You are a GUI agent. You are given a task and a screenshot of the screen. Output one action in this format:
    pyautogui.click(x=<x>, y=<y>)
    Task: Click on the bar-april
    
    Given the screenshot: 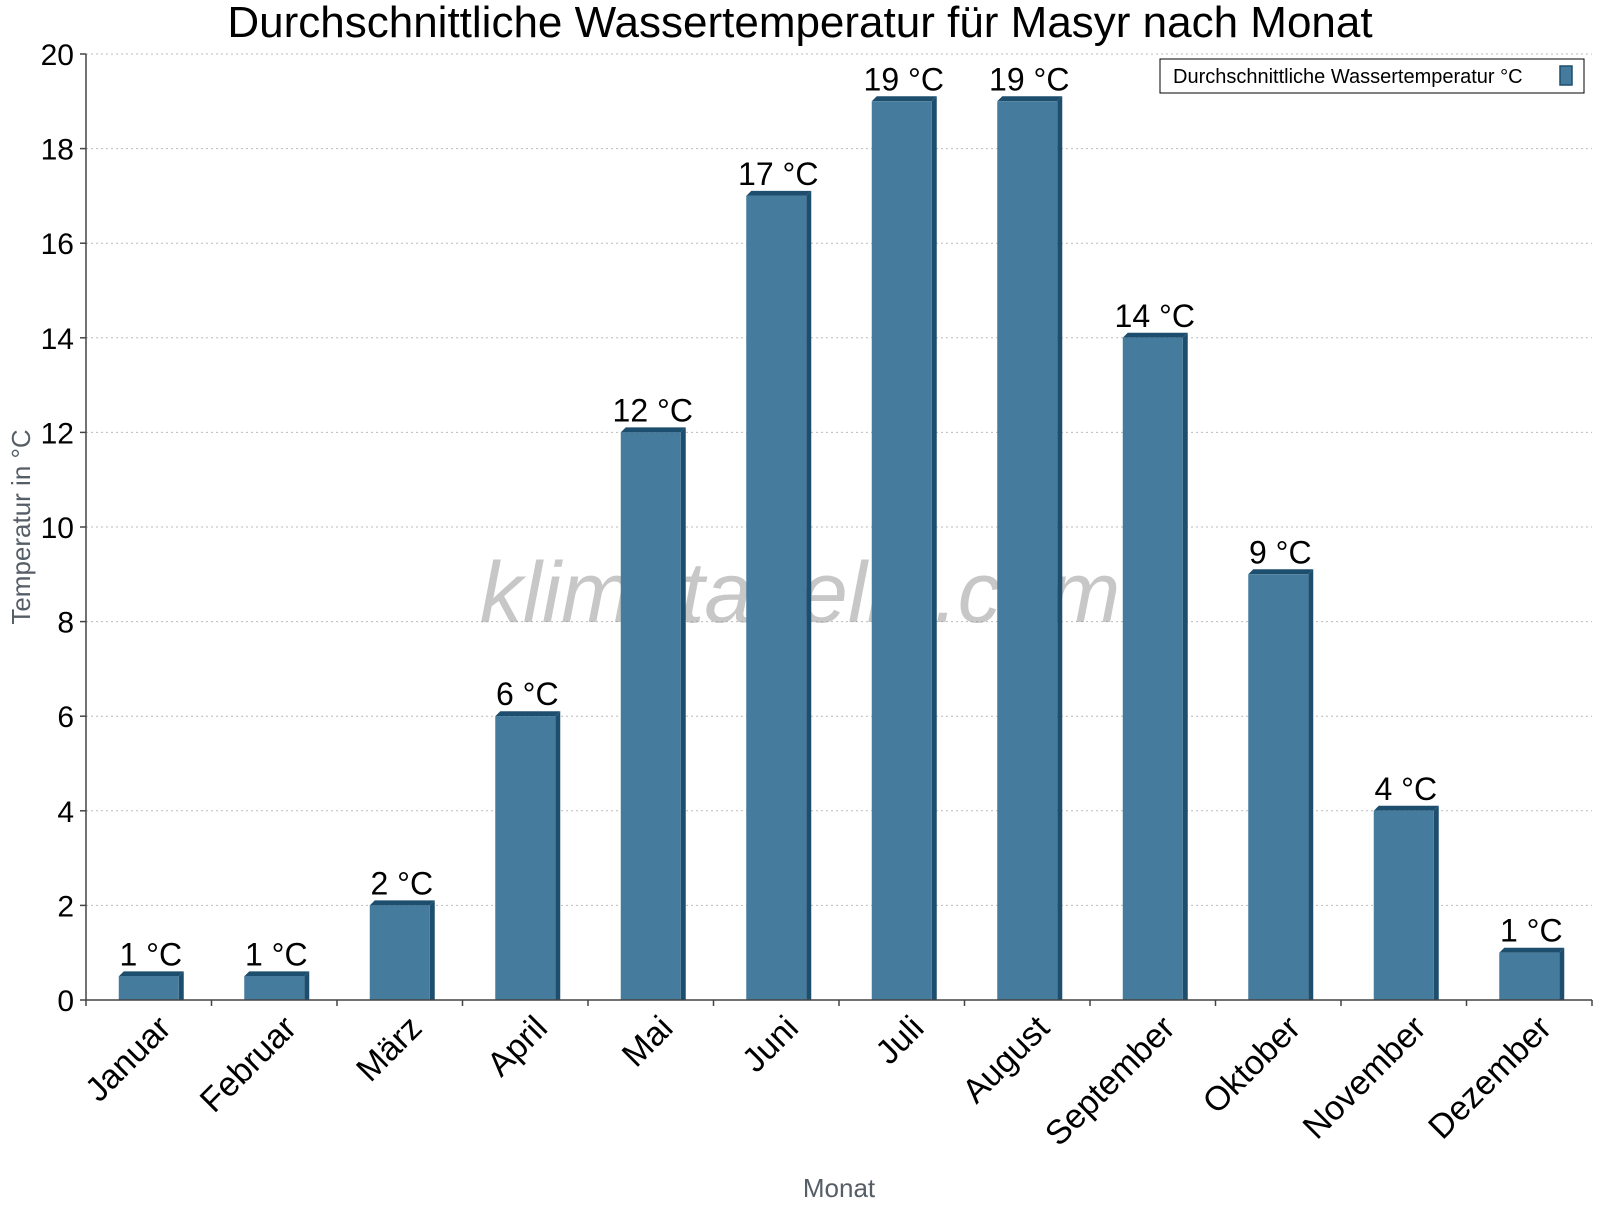 What is the action you would take?
    pyautogui.click(x=528, y=855)
    